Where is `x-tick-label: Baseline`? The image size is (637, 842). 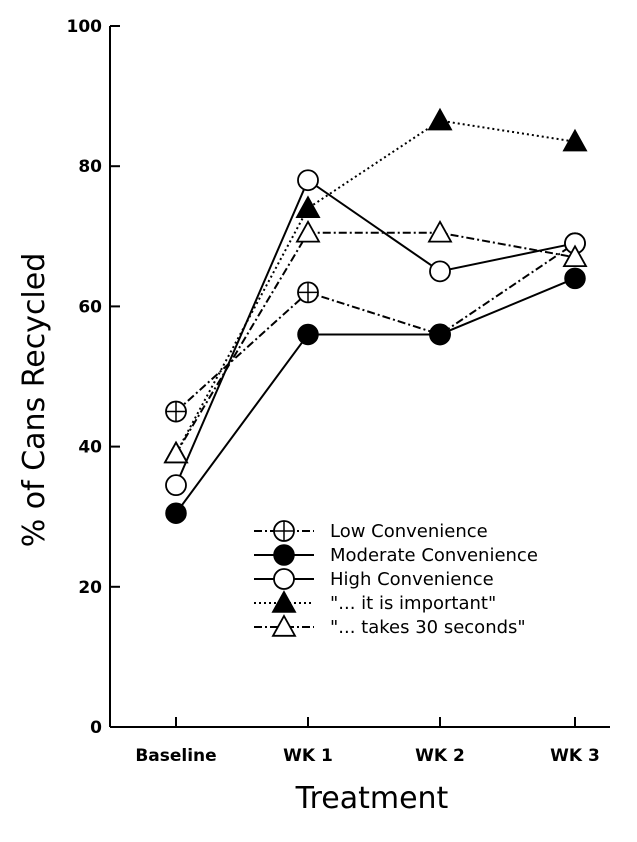
x-tick-label: Baseline is located at coordinates (175, 756).